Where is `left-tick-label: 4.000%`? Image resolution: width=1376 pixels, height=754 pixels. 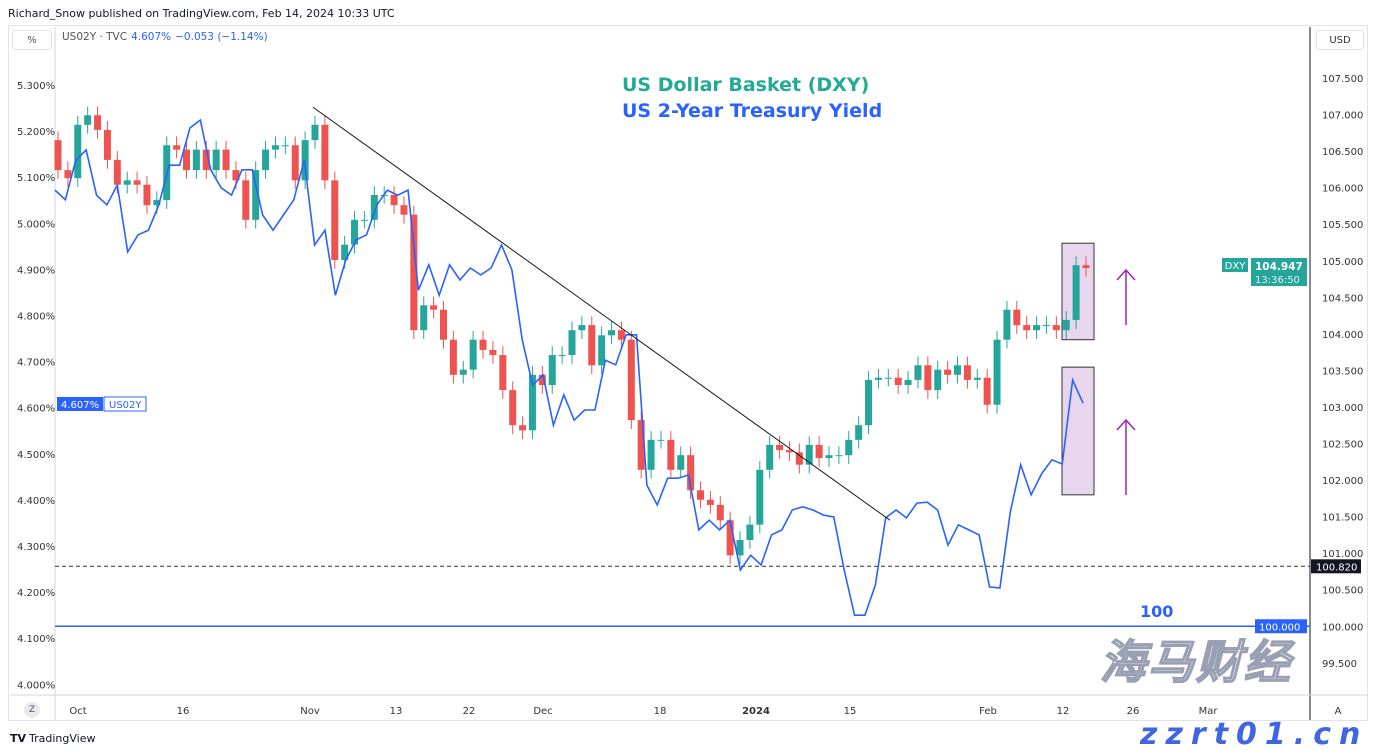 left-tick-label: 4.000% is located at coordinates (36, 685).